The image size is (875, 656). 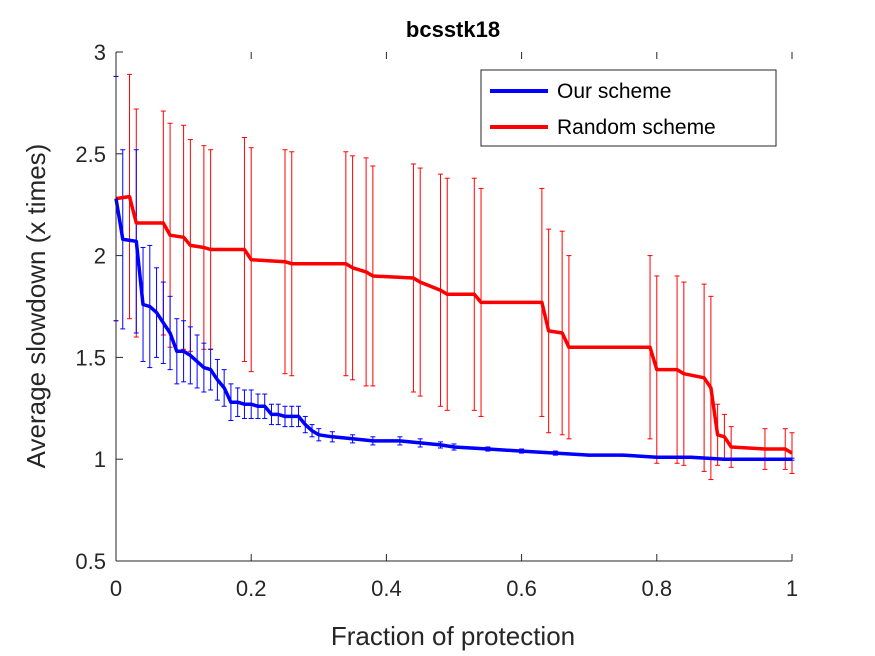 I want to click on x-tick-label: 0.8, so click(x=657, y=588).